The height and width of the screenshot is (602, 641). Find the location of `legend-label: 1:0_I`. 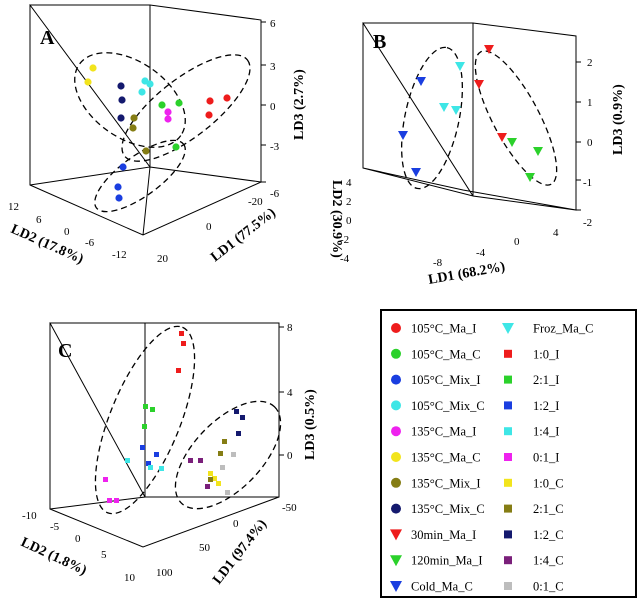

legend-label: 1:0_I is located at coordinates (546, 354).